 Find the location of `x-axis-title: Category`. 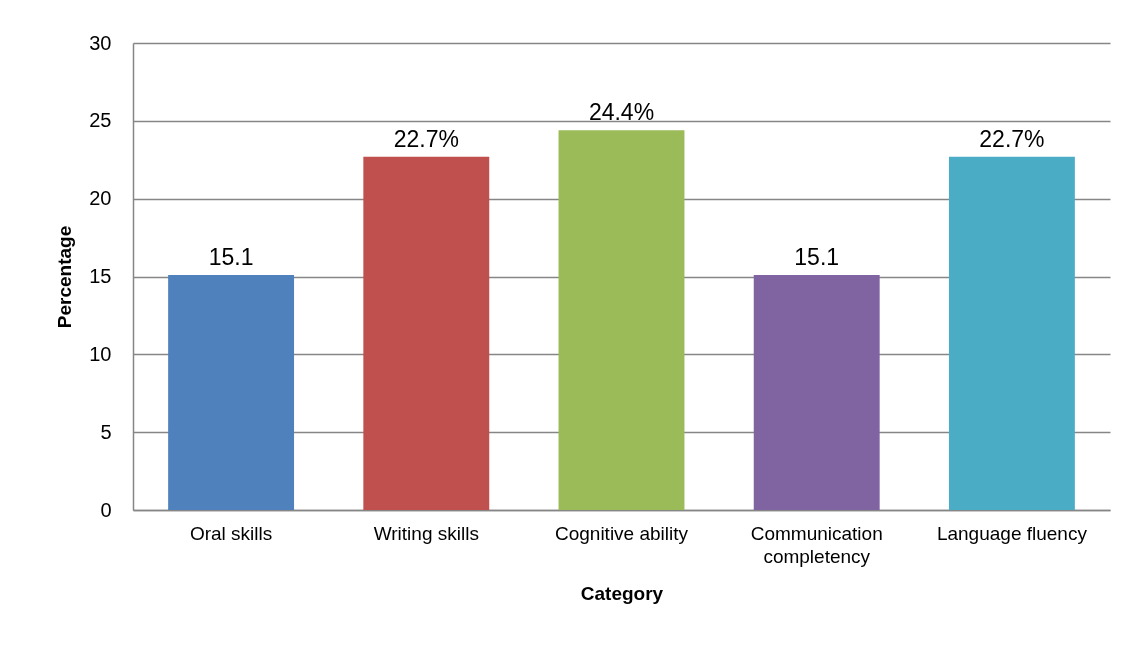

x-axis-title: Category is located at coordinates (622, 593).